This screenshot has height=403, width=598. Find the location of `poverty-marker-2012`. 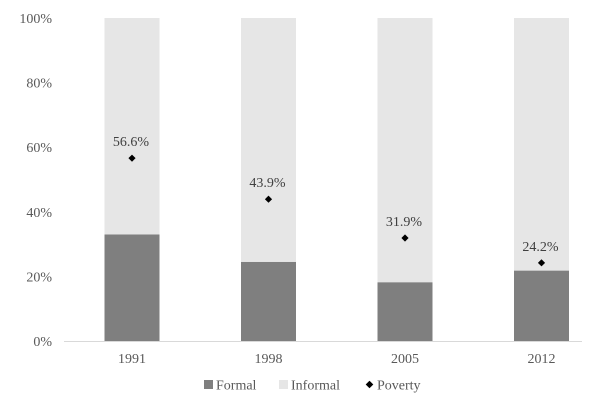

poverty-marker-2012 is located at coordinates (541, 263).